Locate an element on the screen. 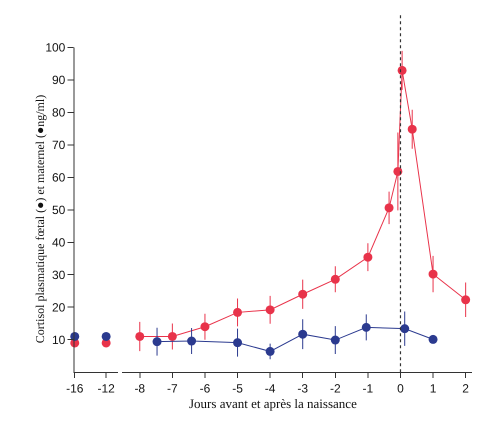 This screenshot has height=448, width=481. y-axis-title: Cortisol plasmatique fœtal (●) et maternel (●ng/ml) is located at coordinates (39, 219).